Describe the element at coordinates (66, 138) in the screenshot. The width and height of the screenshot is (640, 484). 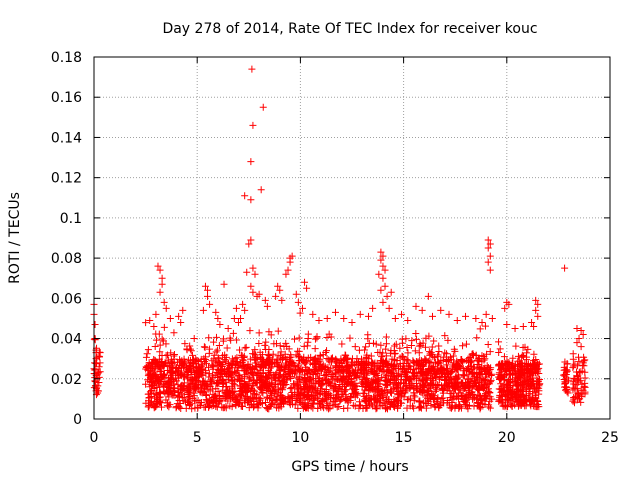
I see `y-tick-label: 0.14` at that location.